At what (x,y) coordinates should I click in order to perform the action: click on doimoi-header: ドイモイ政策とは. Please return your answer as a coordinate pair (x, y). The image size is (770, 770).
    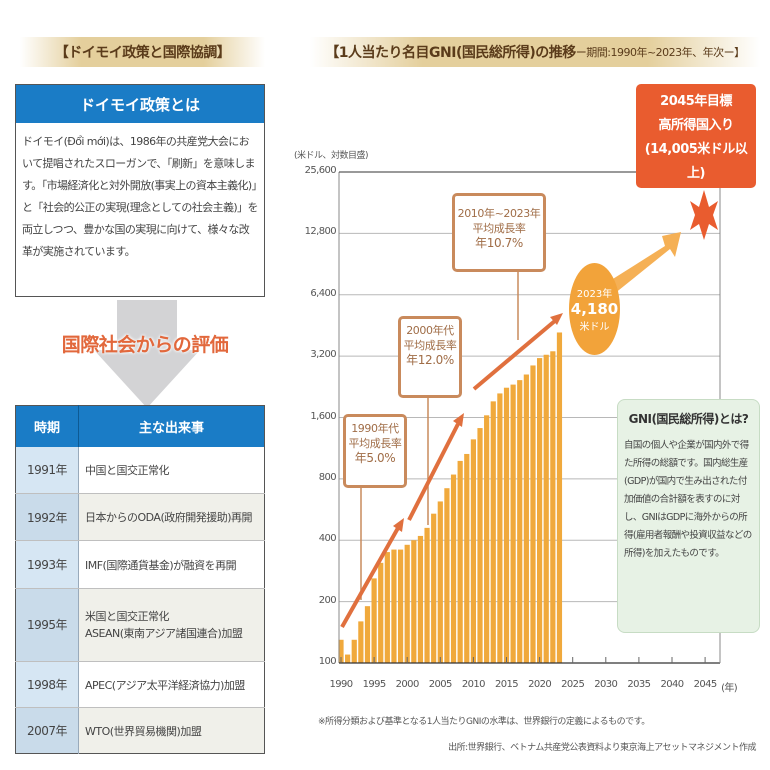
    Looking at the image, I should click on (140, 104).